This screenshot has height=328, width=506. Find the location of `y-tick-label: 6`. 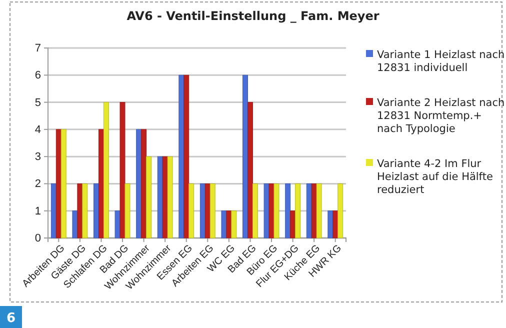

y-tick-label: 6 is located at coordinates (37, 76).